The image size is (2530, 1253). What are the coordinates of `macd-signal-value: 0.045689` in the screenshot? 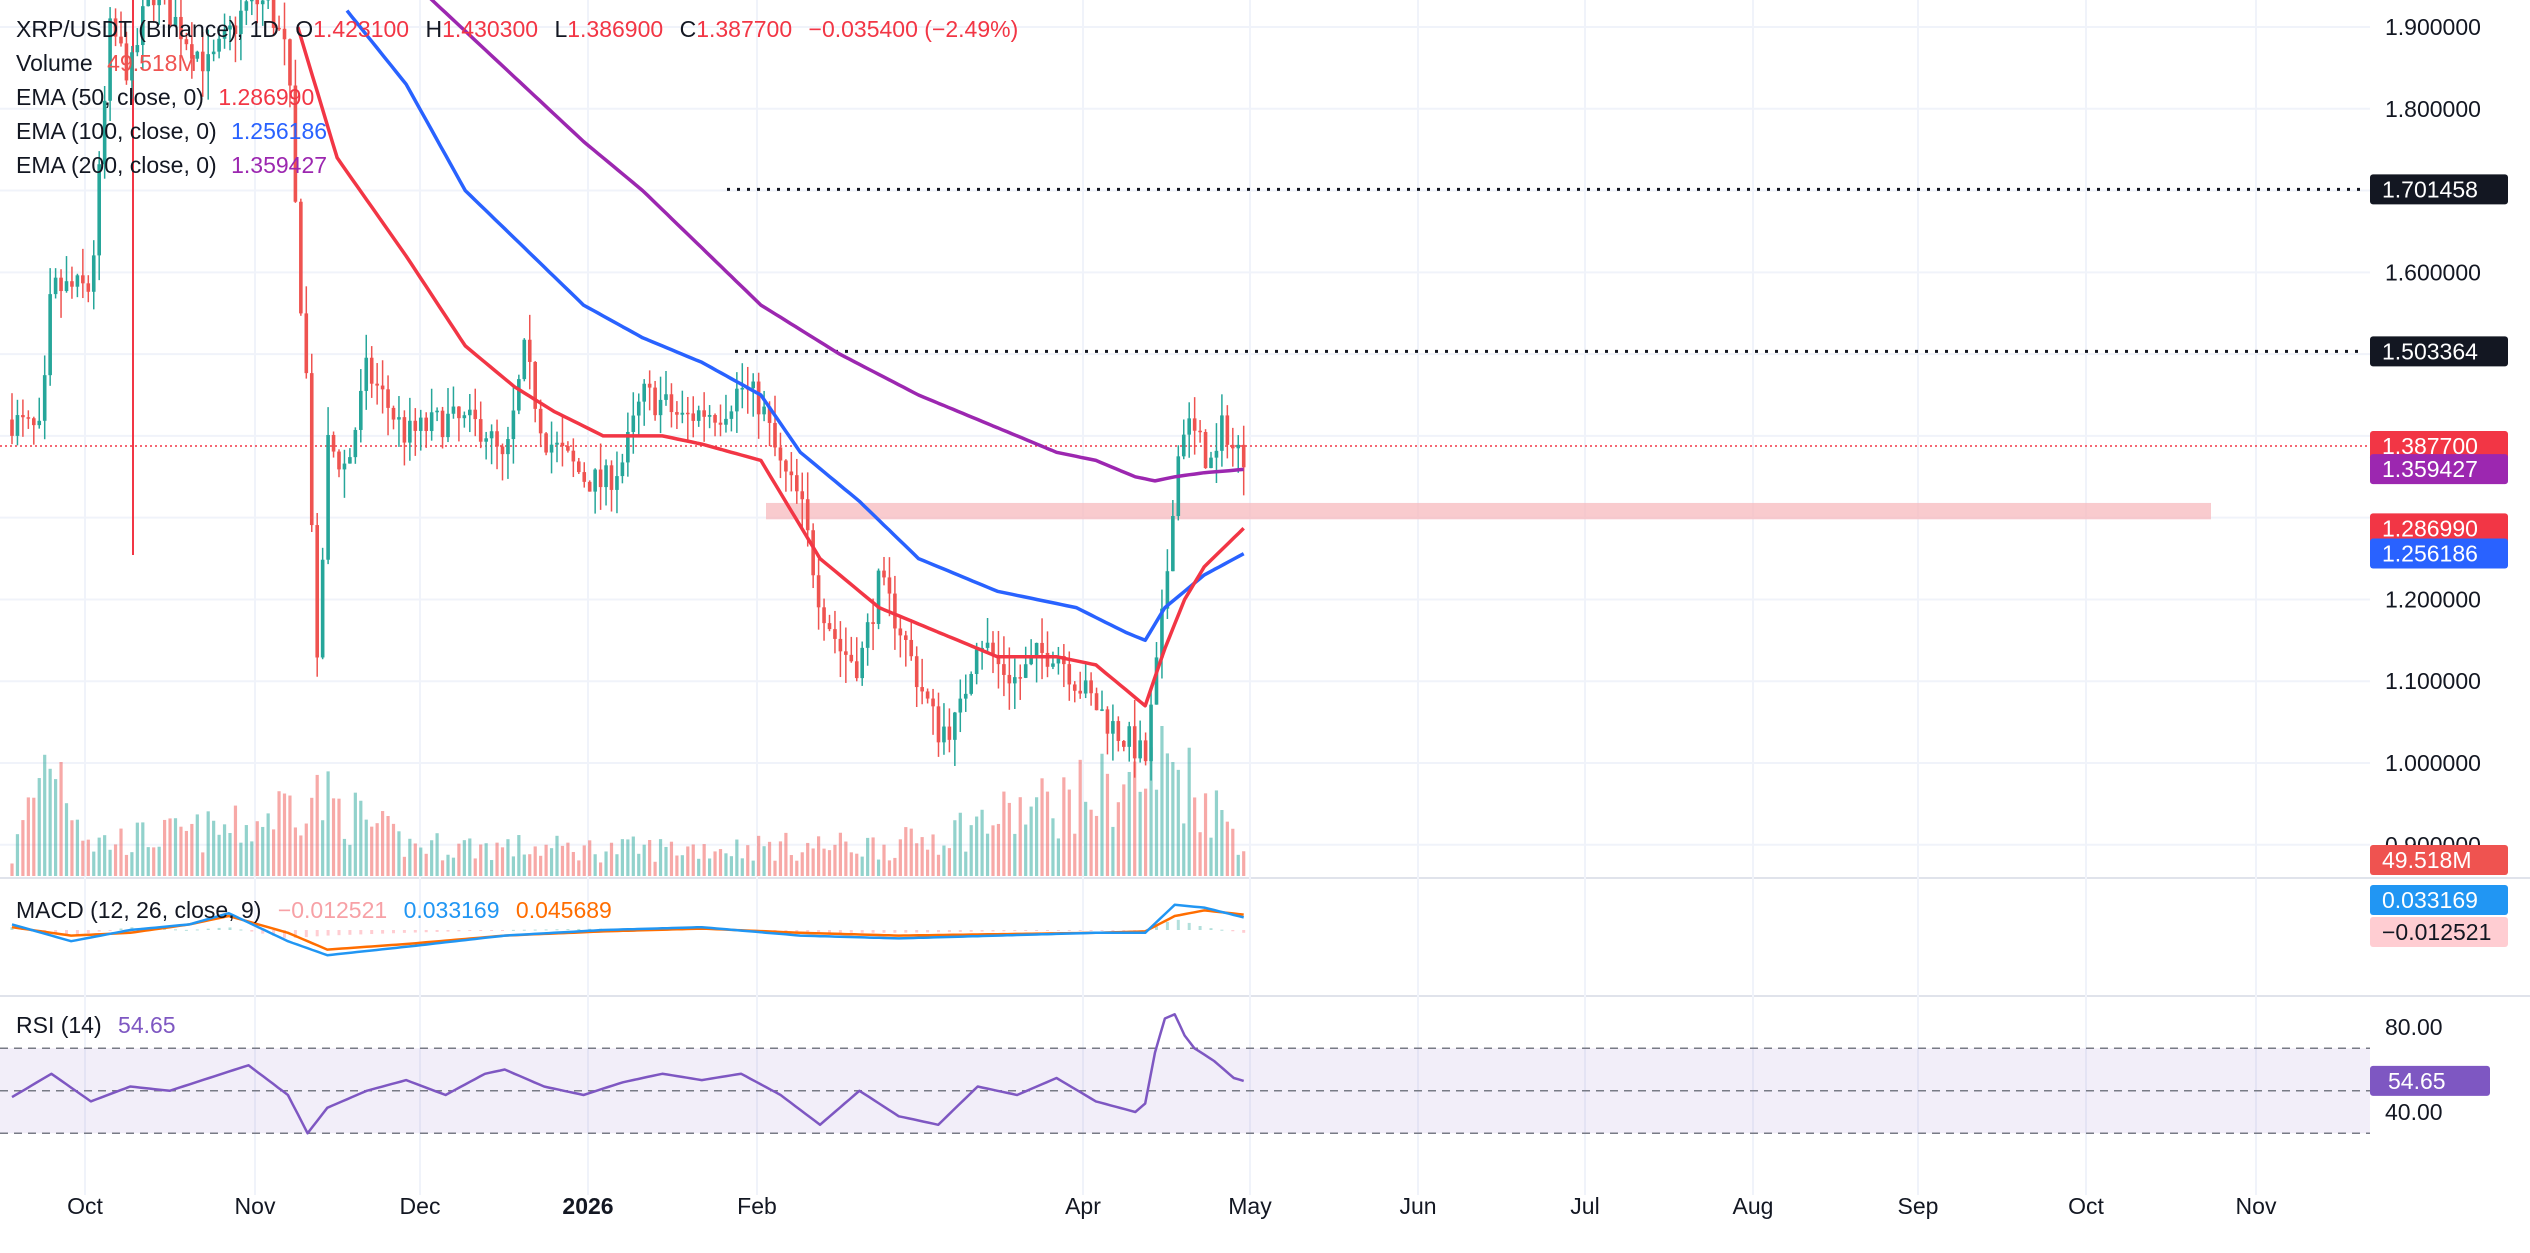 It's located at (563, 910).